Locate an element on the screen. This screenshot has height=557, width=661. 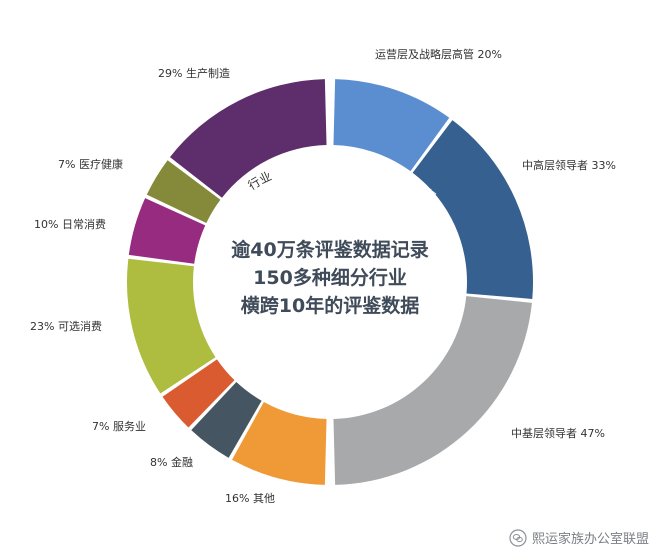
label-services: 7% 服务业 is located at coordinates (119, 426).